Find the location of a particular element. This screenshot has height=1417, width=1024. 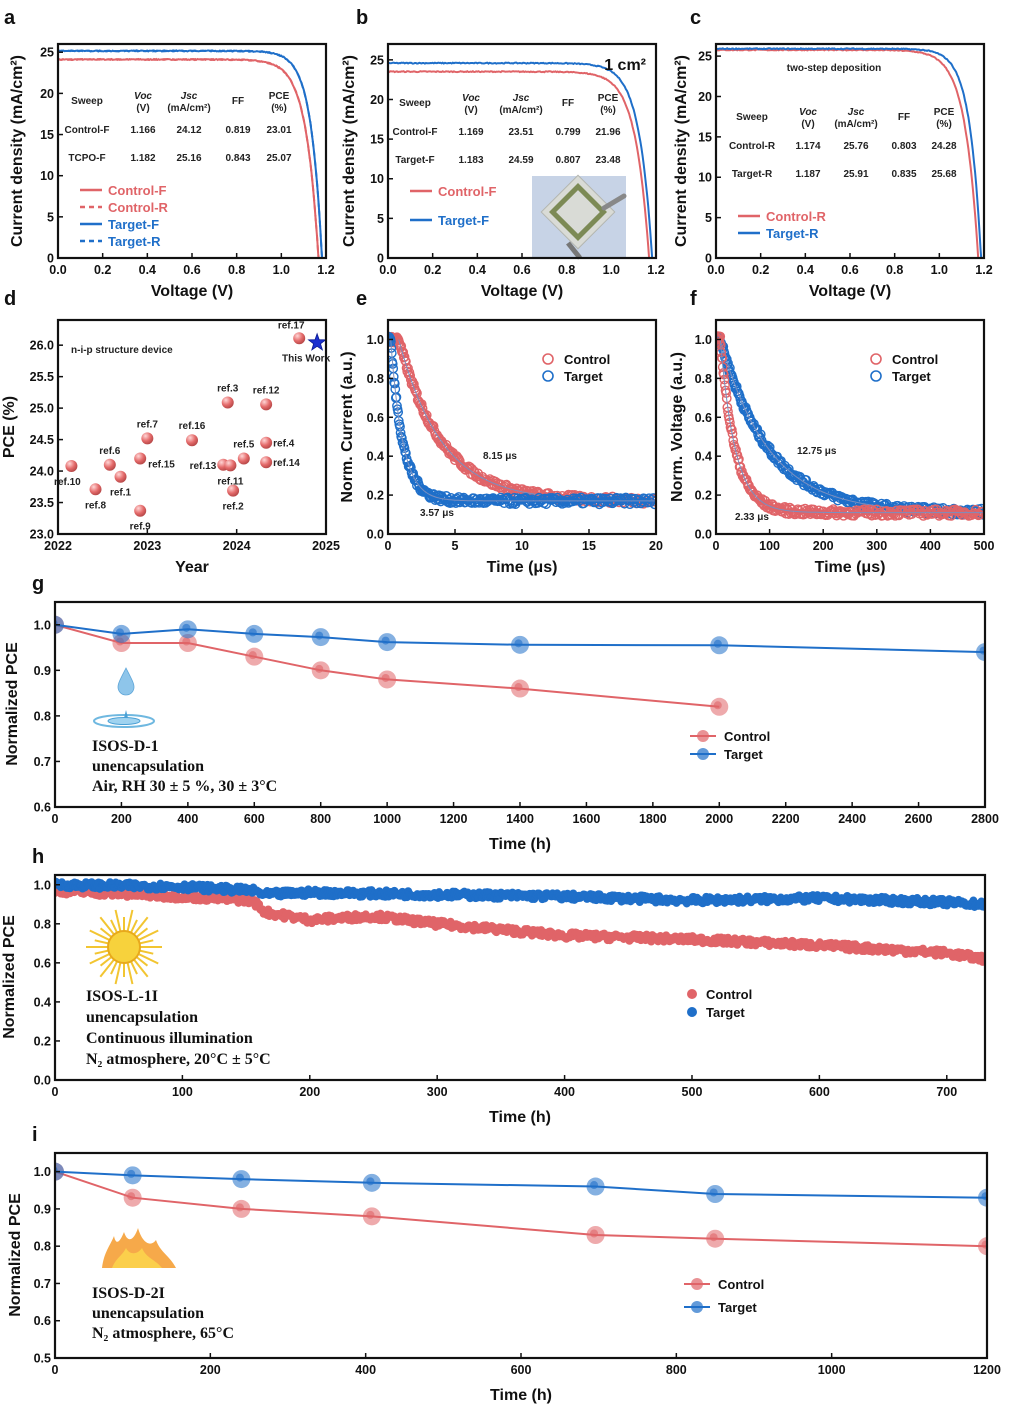

reference-label: ref.16 is located at coordinates (192, 426).